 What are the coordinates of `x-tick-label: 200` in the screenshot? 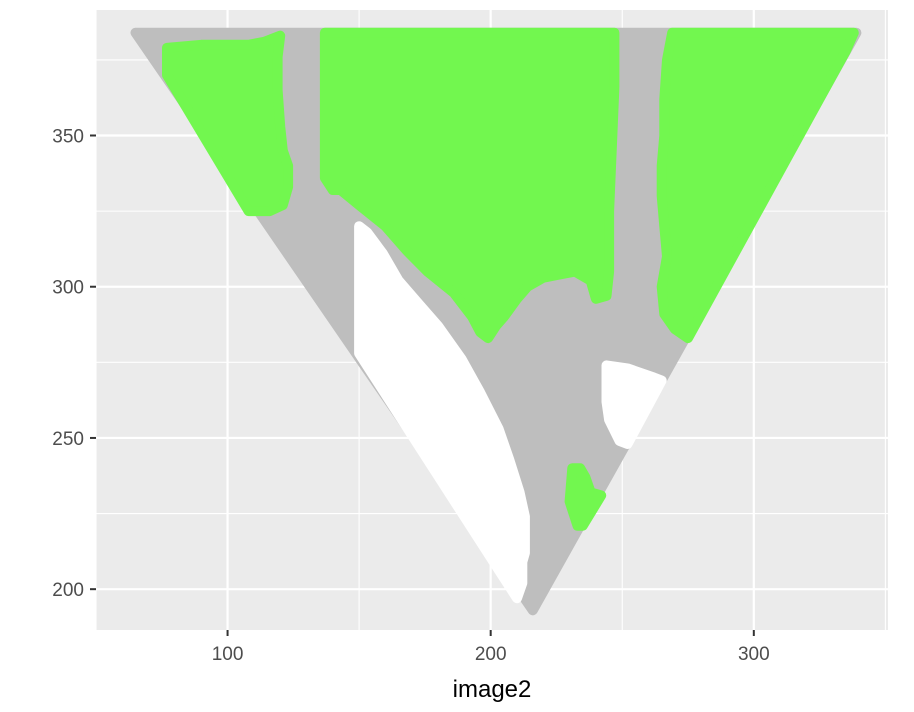 It's located at (491, 654).